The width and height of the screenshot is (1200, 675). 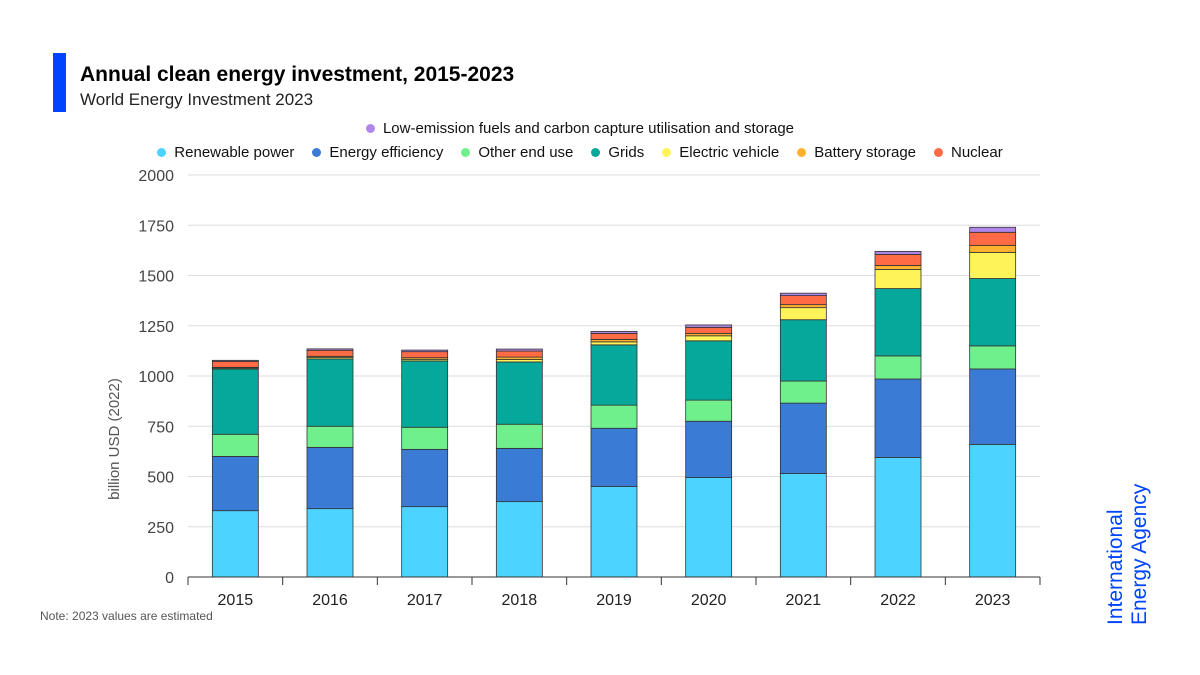 I want to click on bar-2019-nuclear, so click(x=614, y=336).